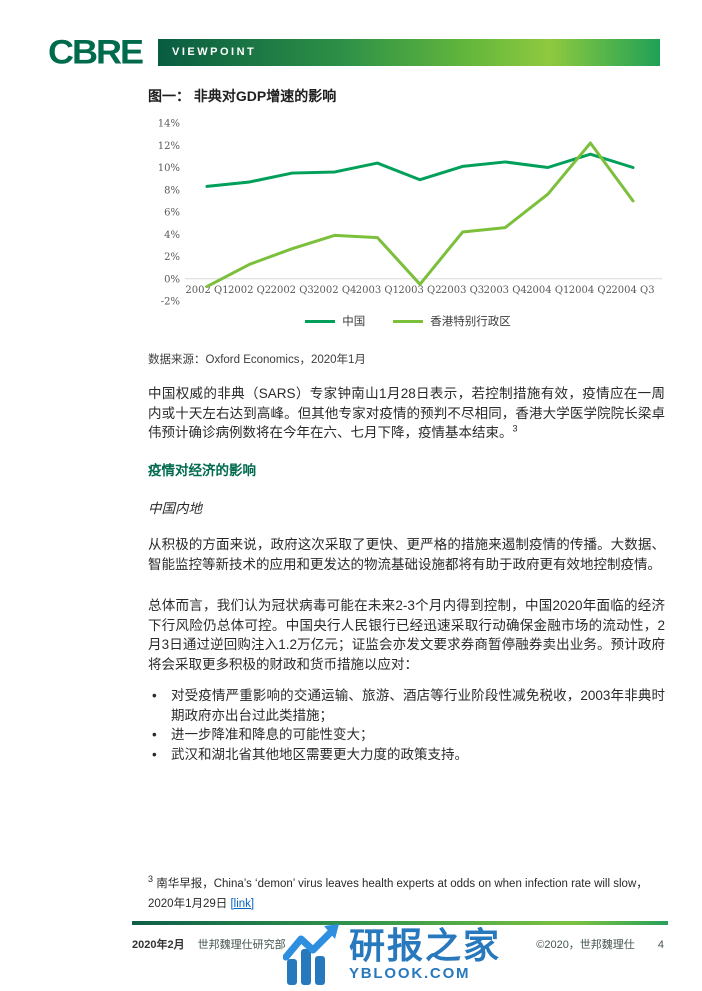  What do you see at coordinates (169, 124) in the screenshot?
I see `y-tick-14: 14%` at bounding box center [169, 124].